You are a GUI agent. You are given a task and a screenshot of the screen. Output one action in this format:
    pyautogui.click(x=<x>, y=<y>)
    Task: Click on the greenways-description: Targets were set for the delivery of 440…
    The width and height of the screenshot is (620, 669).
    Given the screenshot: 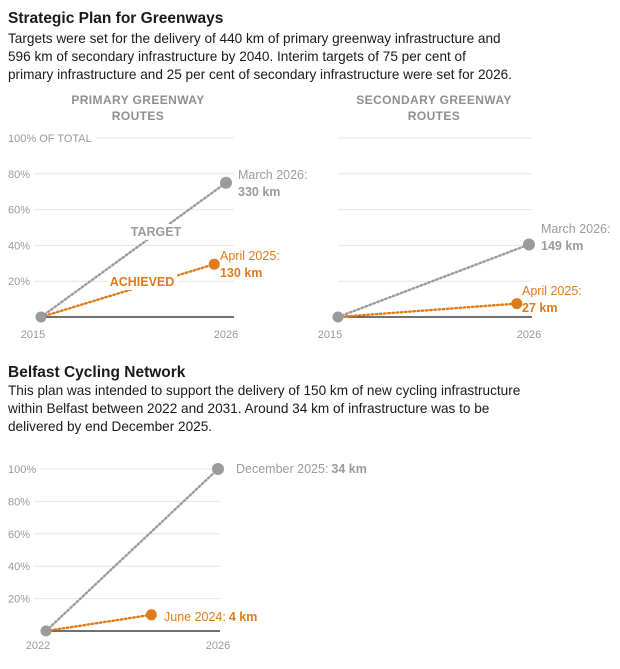 What is the action you would take?
    pyautogui.click(x=308, y=57)
    